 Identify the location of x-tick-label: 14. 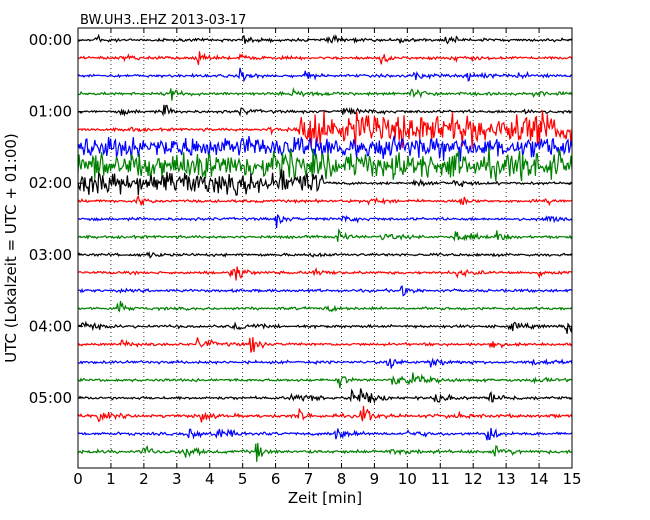
(539, 479).